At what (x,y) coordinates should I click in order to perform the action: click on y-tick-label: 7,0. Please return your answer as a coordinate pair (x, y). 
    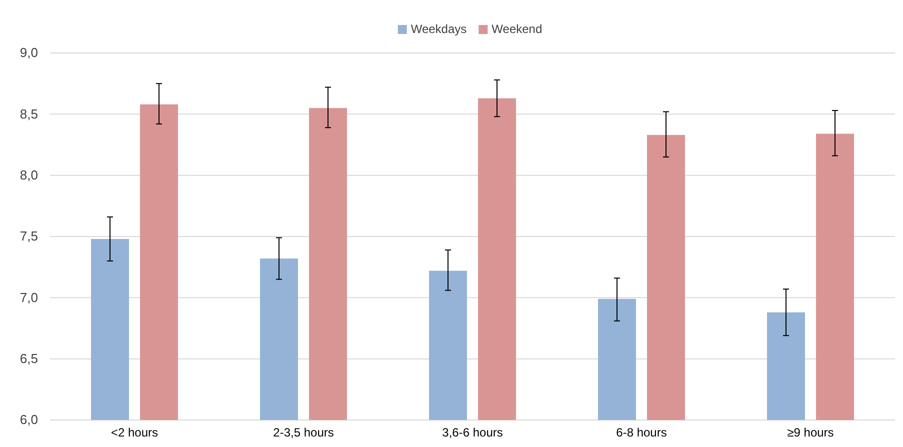
    Looking at the image, I should click on (29, 297).